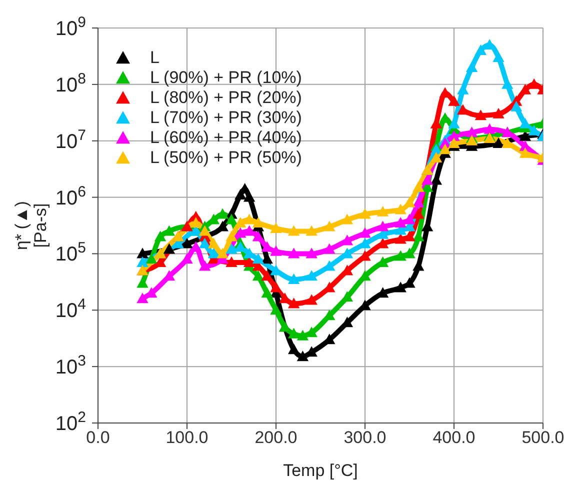  What do you see at coordinates (70, 365) in the screenshot?
I see `y-tick-label: 10$^{3}$` at bounding box center [70, 365].